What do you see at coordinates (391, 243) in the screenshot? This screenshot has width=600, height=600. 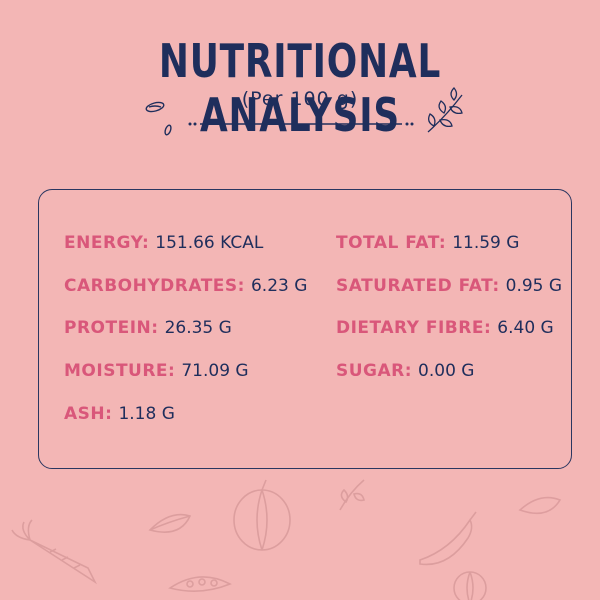 I see `nutrient-label: TOTAL FAT:` at bounding box center [391, 243].